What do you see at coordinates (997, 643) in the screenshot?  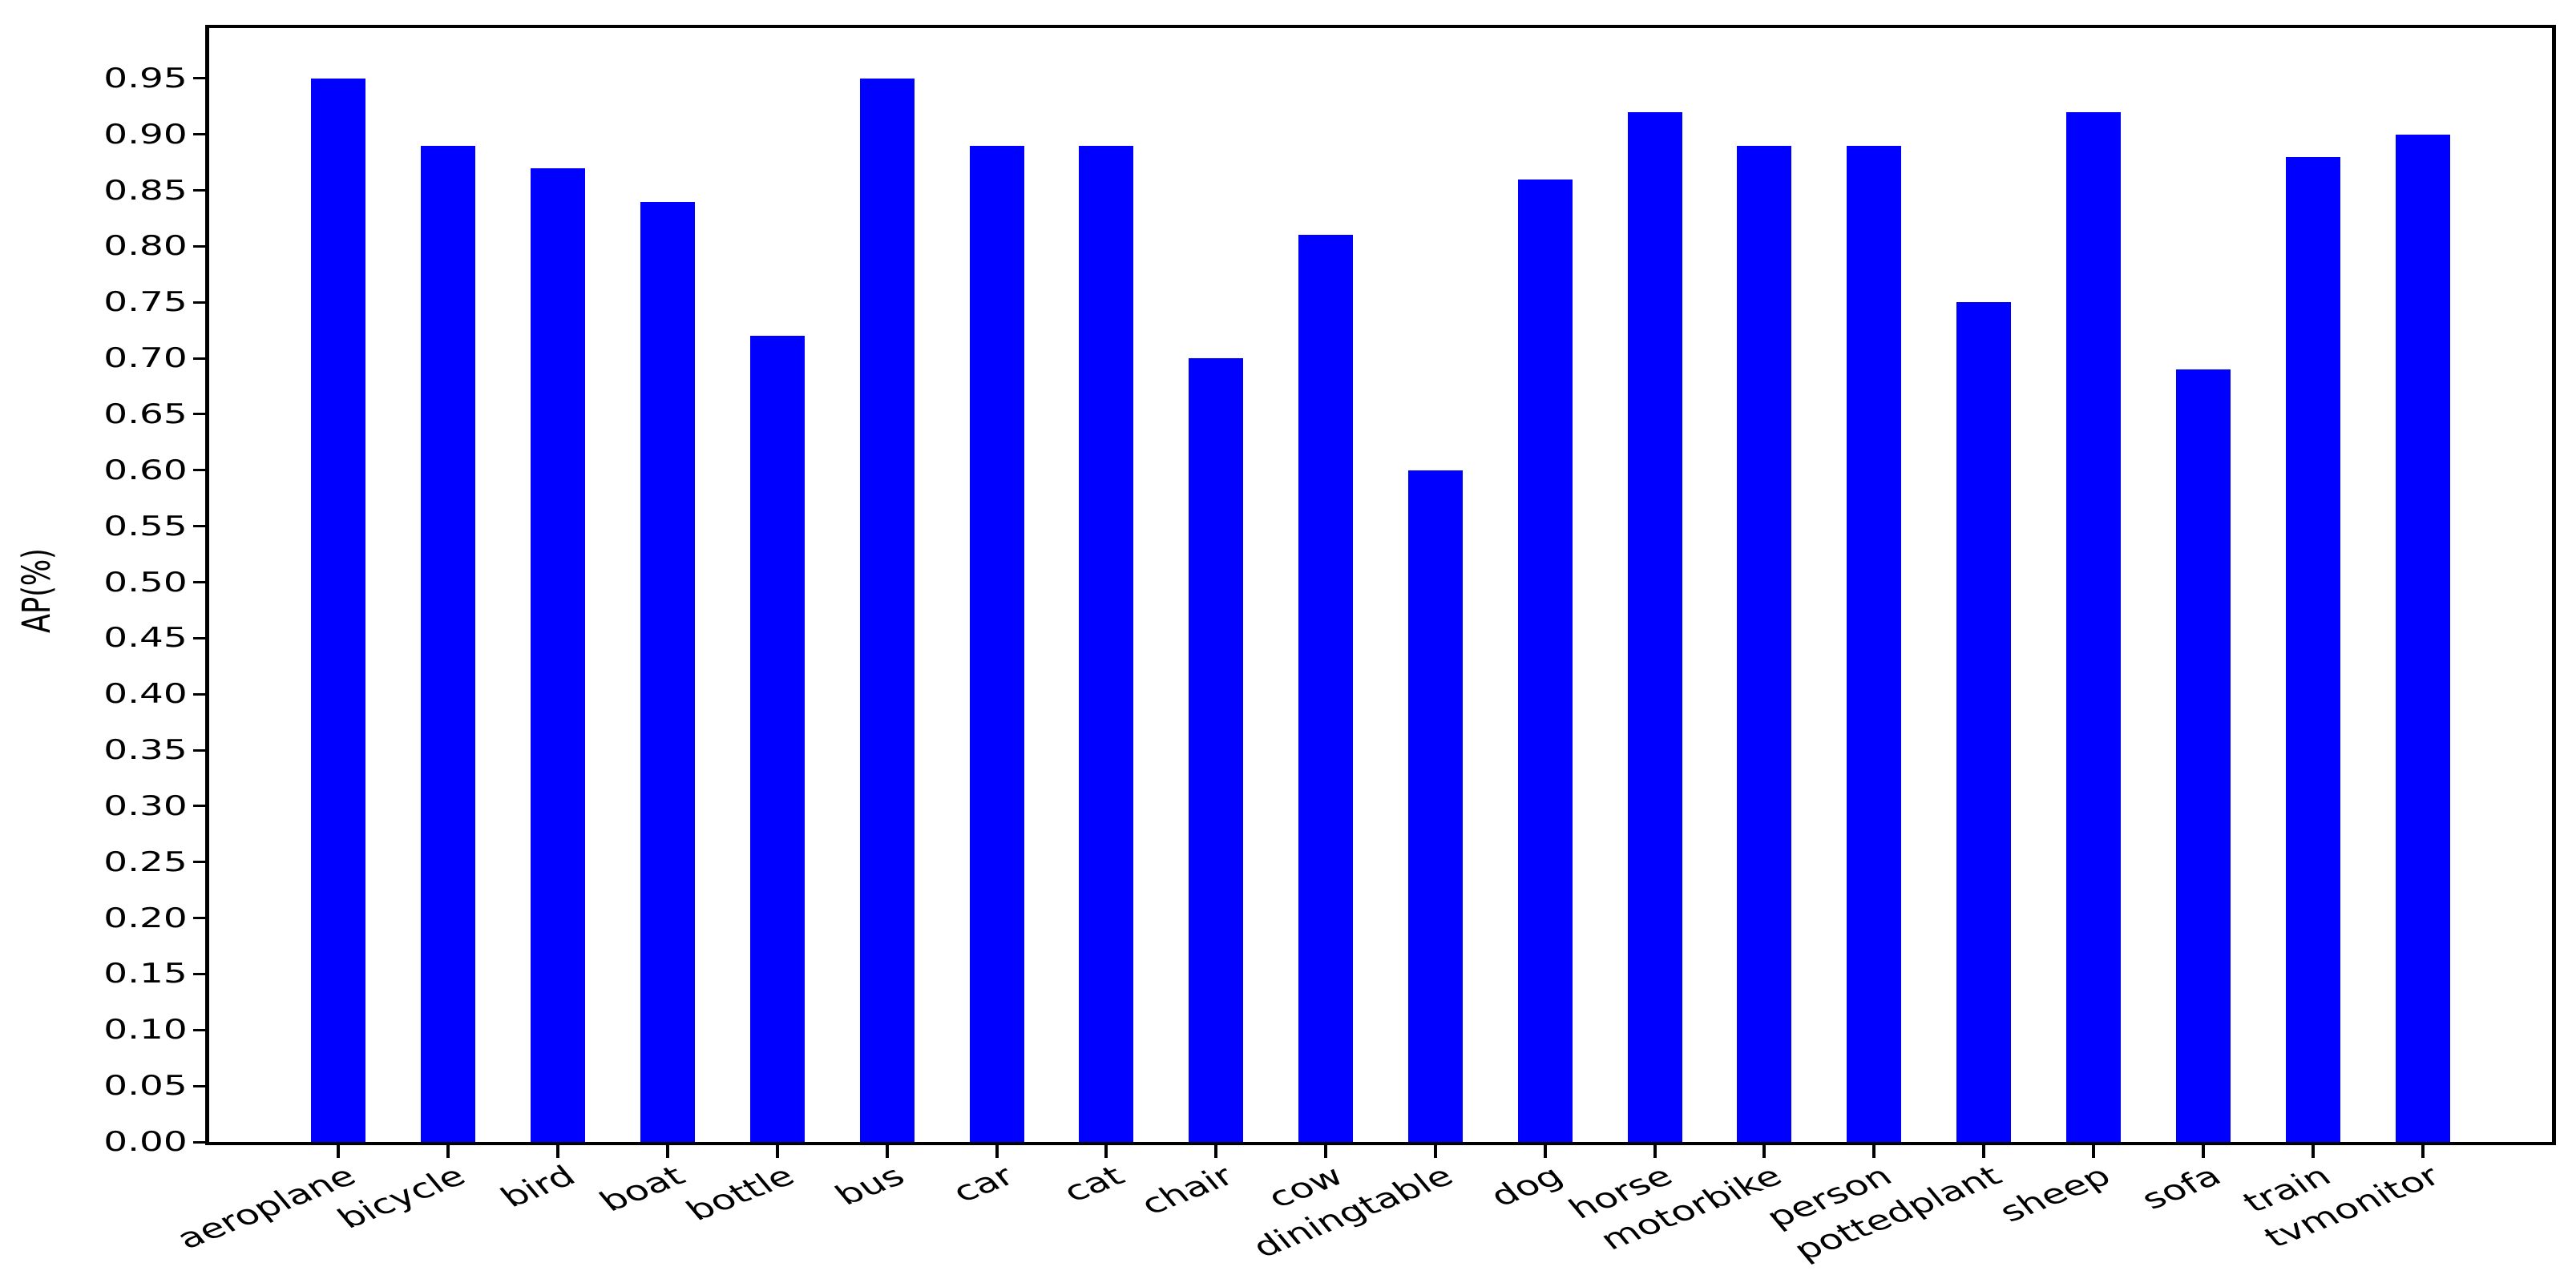 I see `bar-car` at bounding box center [997, 643].